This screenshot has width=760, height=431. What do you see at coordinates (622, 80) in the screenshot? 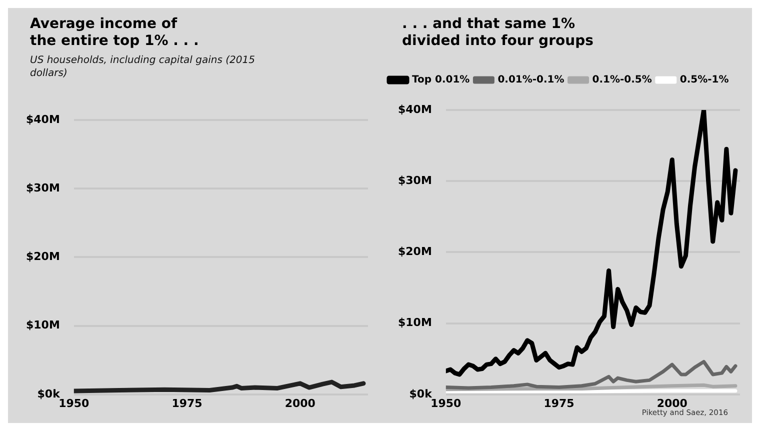
I see `legend-label: 0.1%-0.5%` at bounding box center [622, 80].